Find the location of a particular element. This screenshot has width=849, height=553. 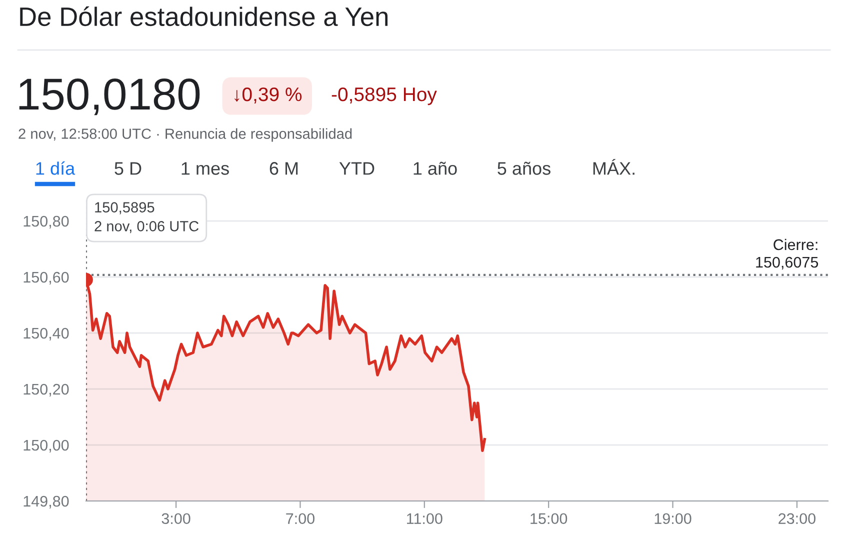

text: 1 mes is located at coordinates (205, 168).